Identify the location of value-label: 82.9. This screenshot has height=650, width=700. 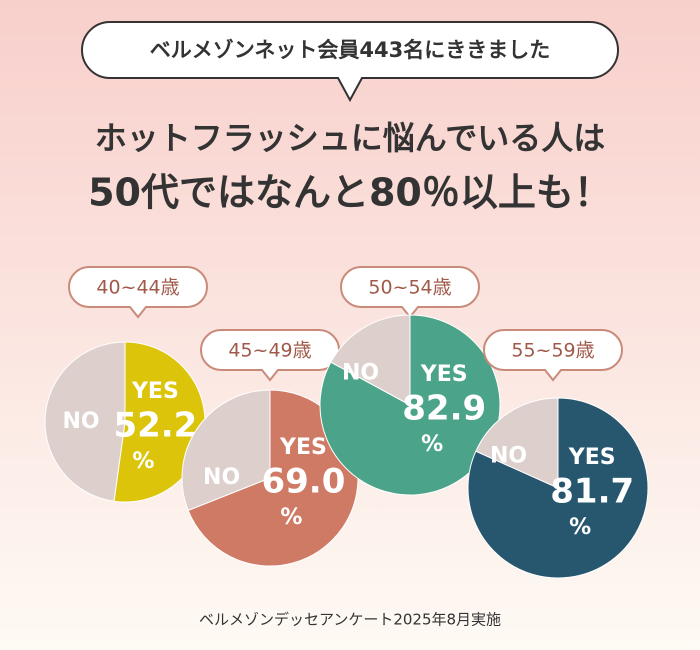
(444, 409).